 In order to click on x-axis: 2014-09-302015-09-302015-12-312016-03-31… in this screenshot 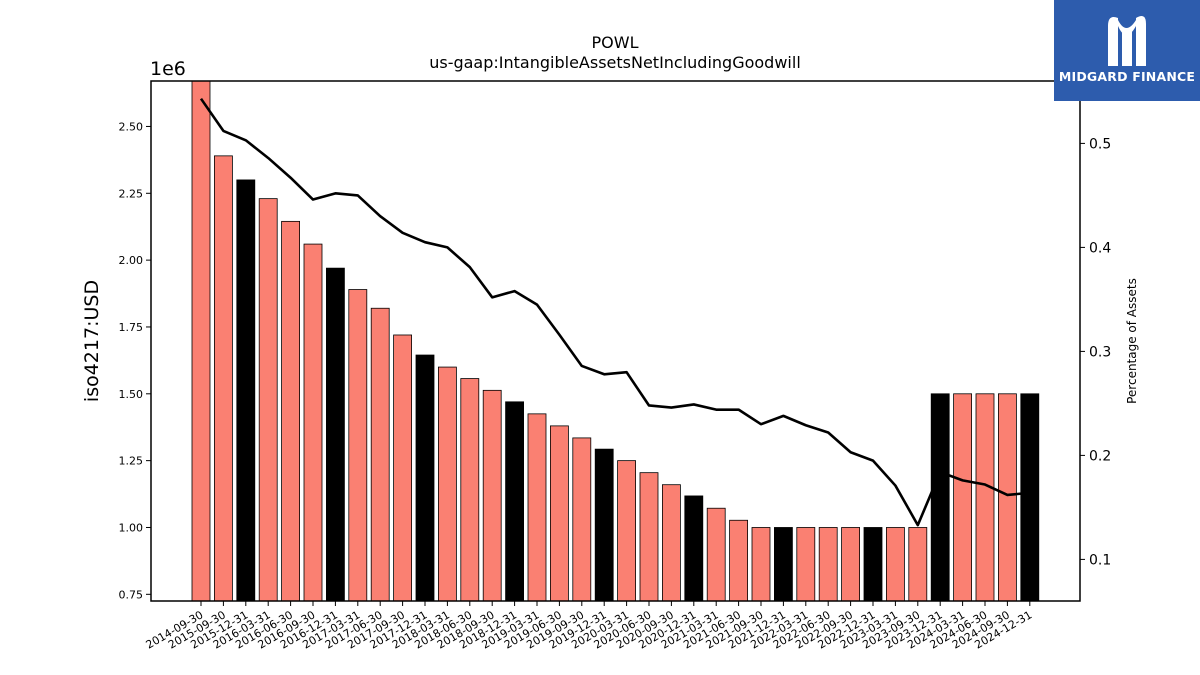, I will do `click(589, 626)`.